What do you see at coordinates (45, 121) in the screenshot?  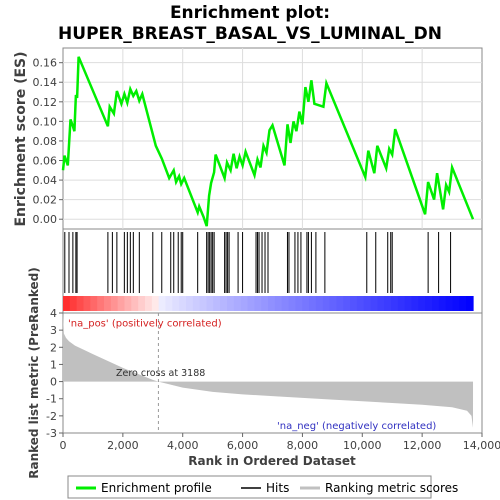 I see `es-y-tick-label: 0.10` at bounding box center [45, 121].